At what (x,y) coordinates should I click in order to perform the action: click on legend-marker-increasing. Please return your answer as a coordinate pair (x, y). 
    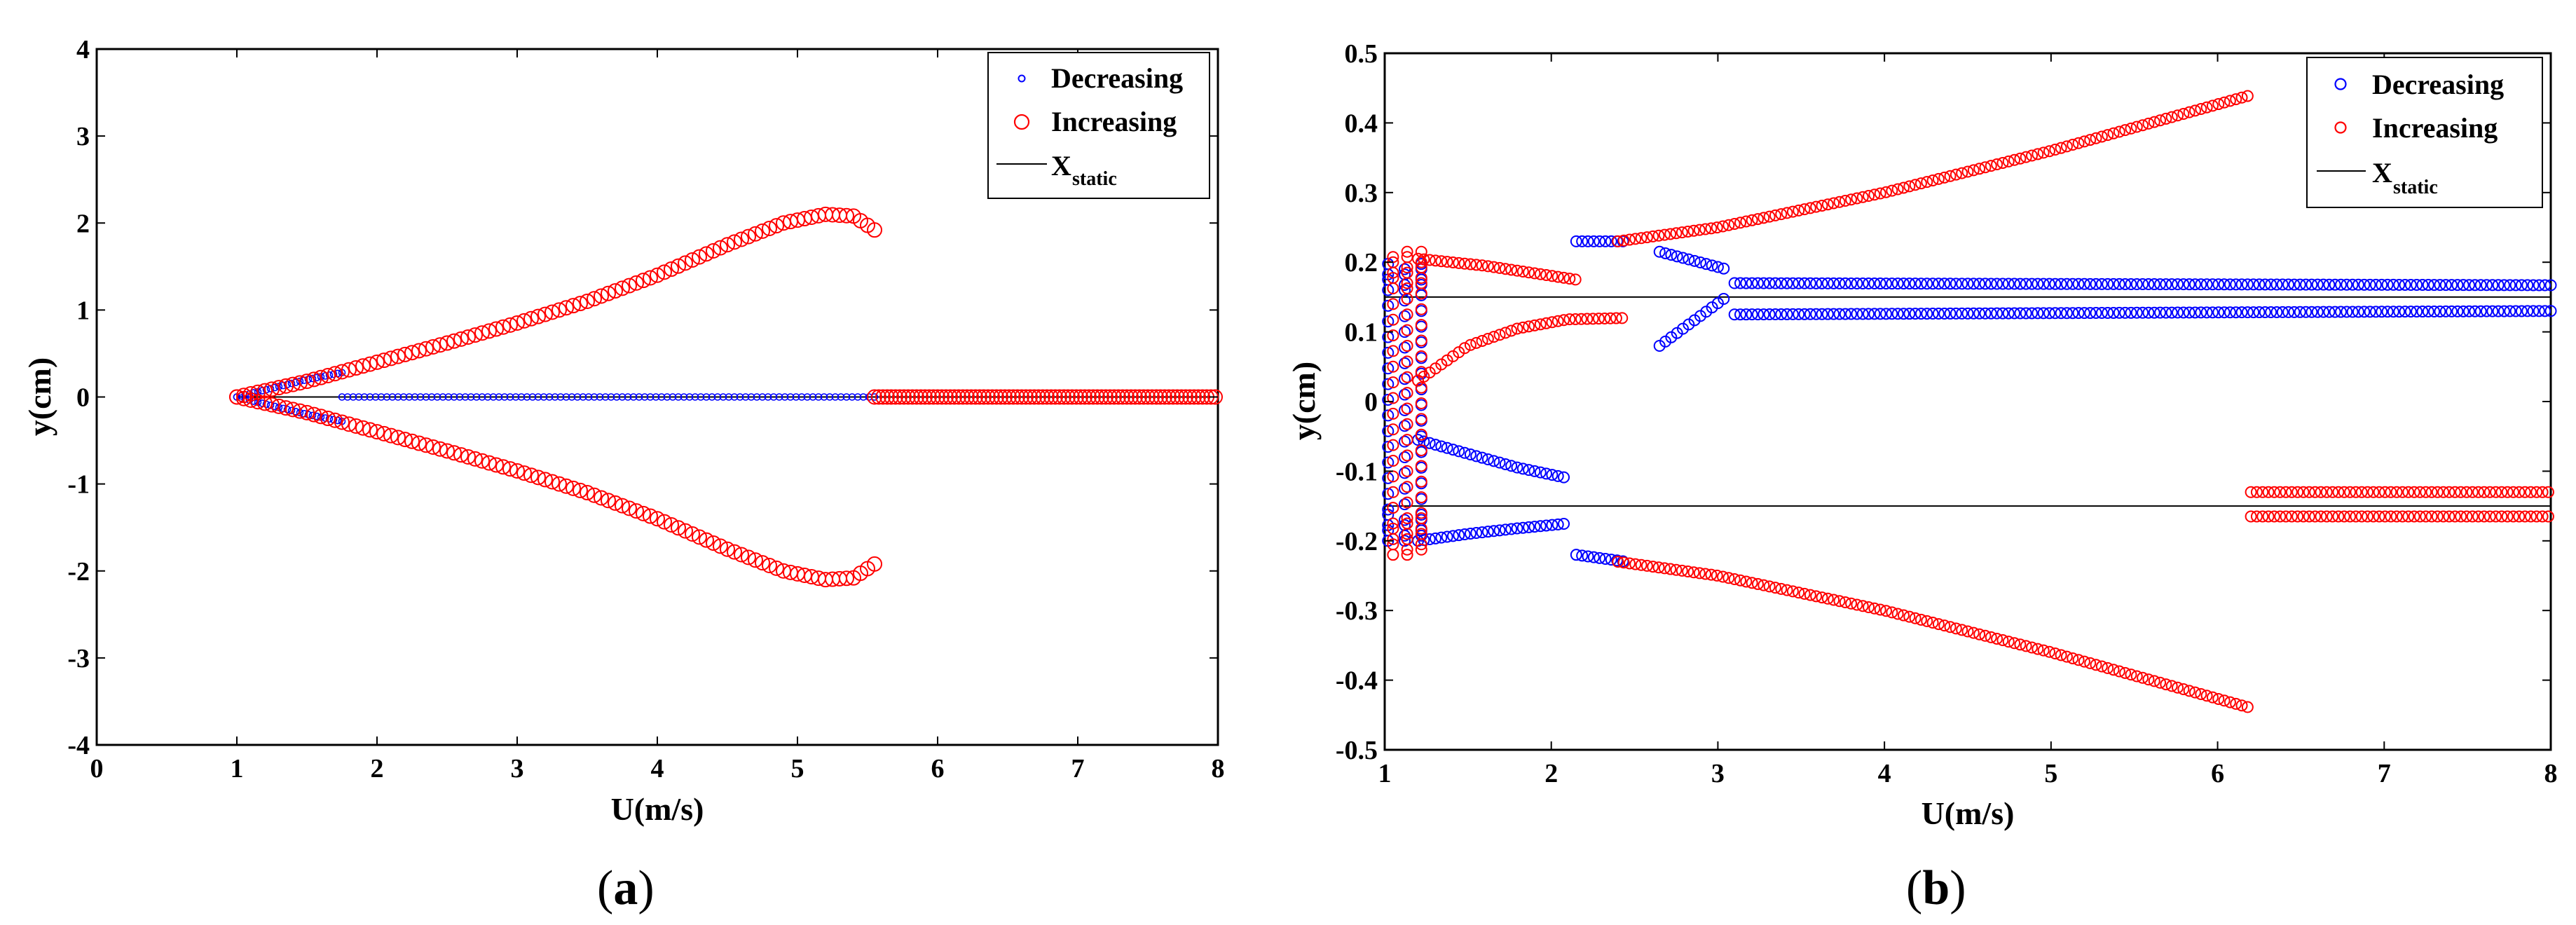
    Looking at the image, I should click on (2340, 128).